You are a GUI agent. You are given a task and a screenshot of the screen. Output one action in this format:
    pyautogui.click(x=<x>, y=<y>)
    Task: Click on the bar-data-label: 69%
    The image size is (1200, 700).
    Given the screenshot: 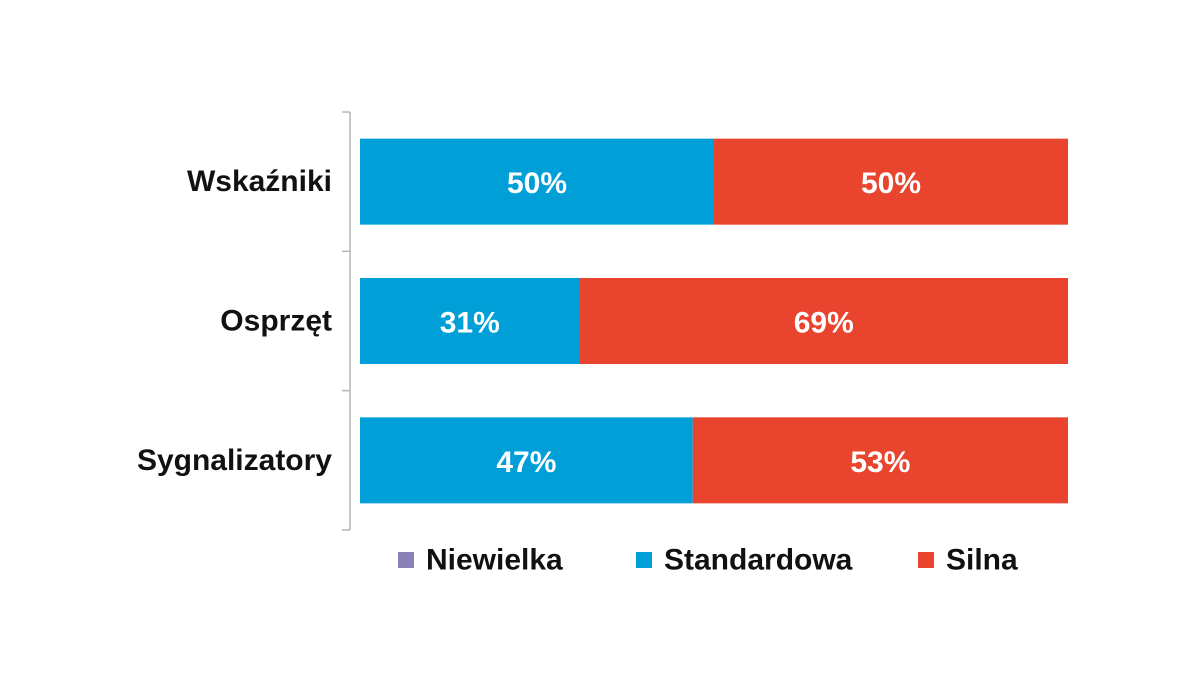 What is the action you would take?
    pyautogui.click(x=824, y=323)
    